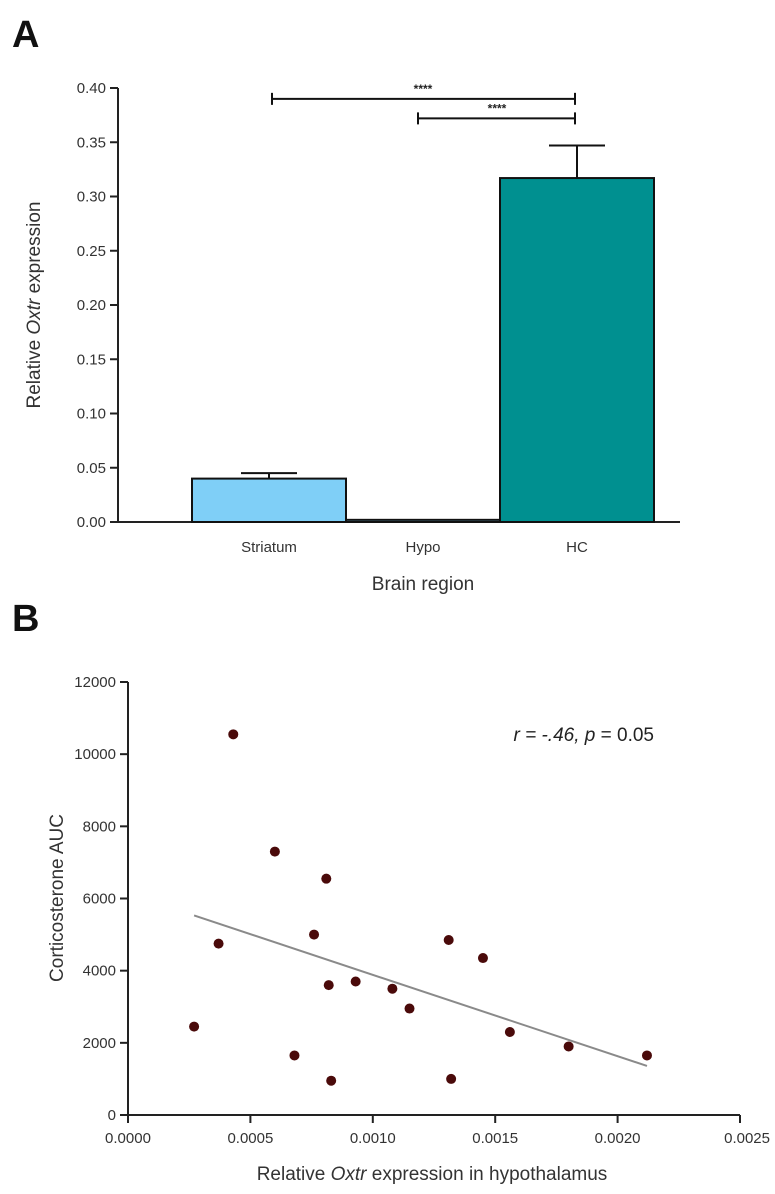  I want to click on regression-line, so click(420, 990).